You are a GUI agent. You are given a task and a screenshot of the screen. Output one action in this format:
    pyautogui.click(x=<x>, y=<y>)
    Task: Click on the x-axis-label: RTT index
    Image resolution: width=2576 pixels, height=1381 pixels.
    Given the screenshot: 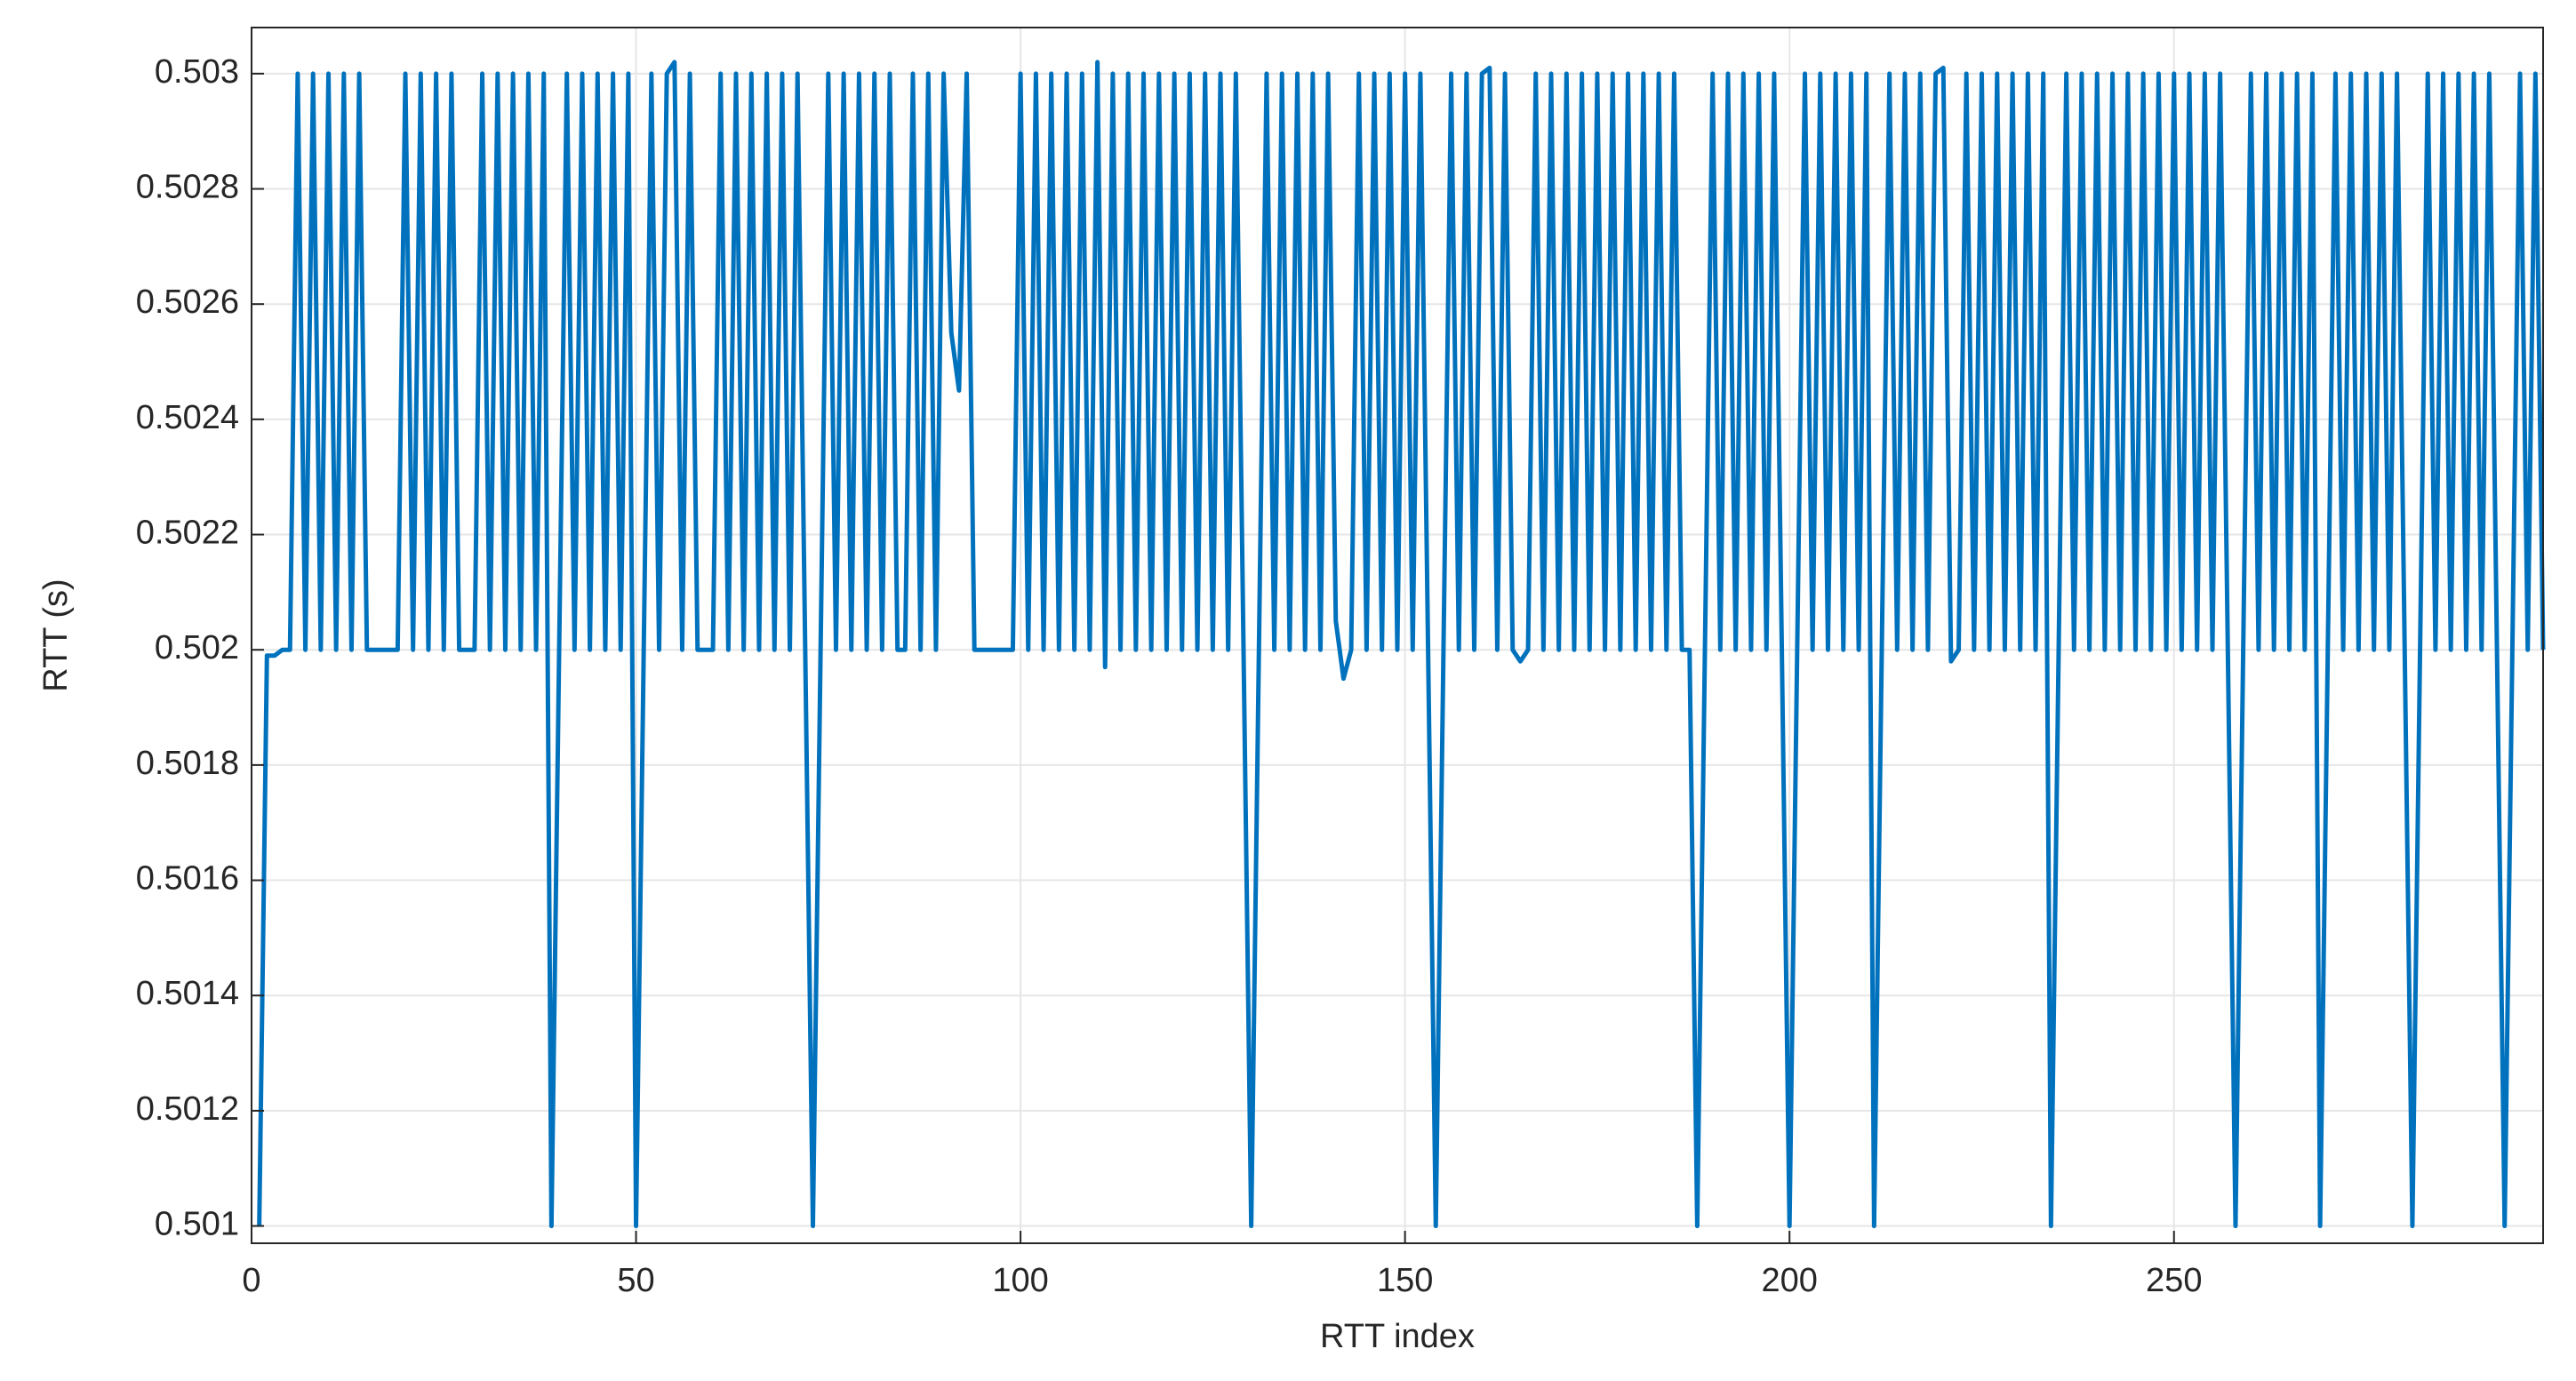 What is the action you would take?
    pyautogui.click(x=1397, y=1336)
    